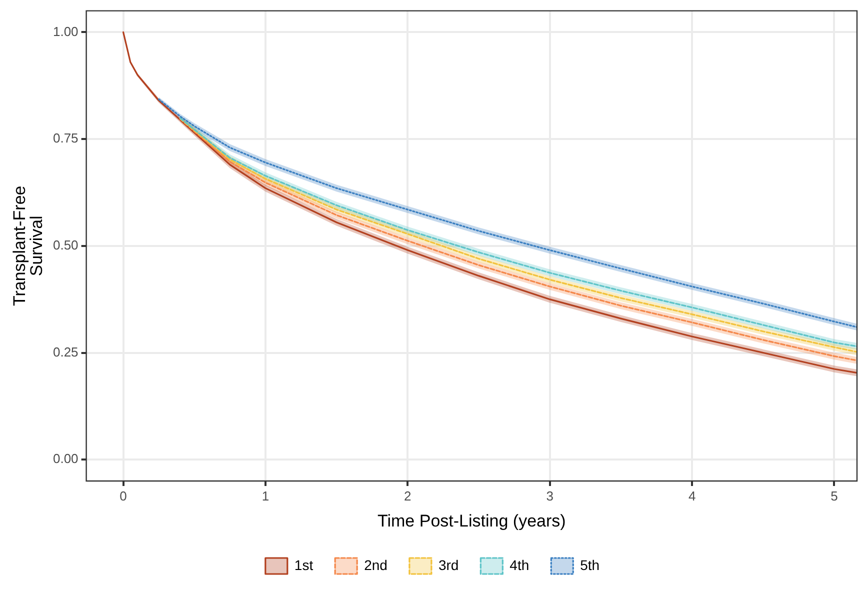 The height and width of the screenshot is (590, 859). I want to click on legend-label: 4th, so click(520, 564).